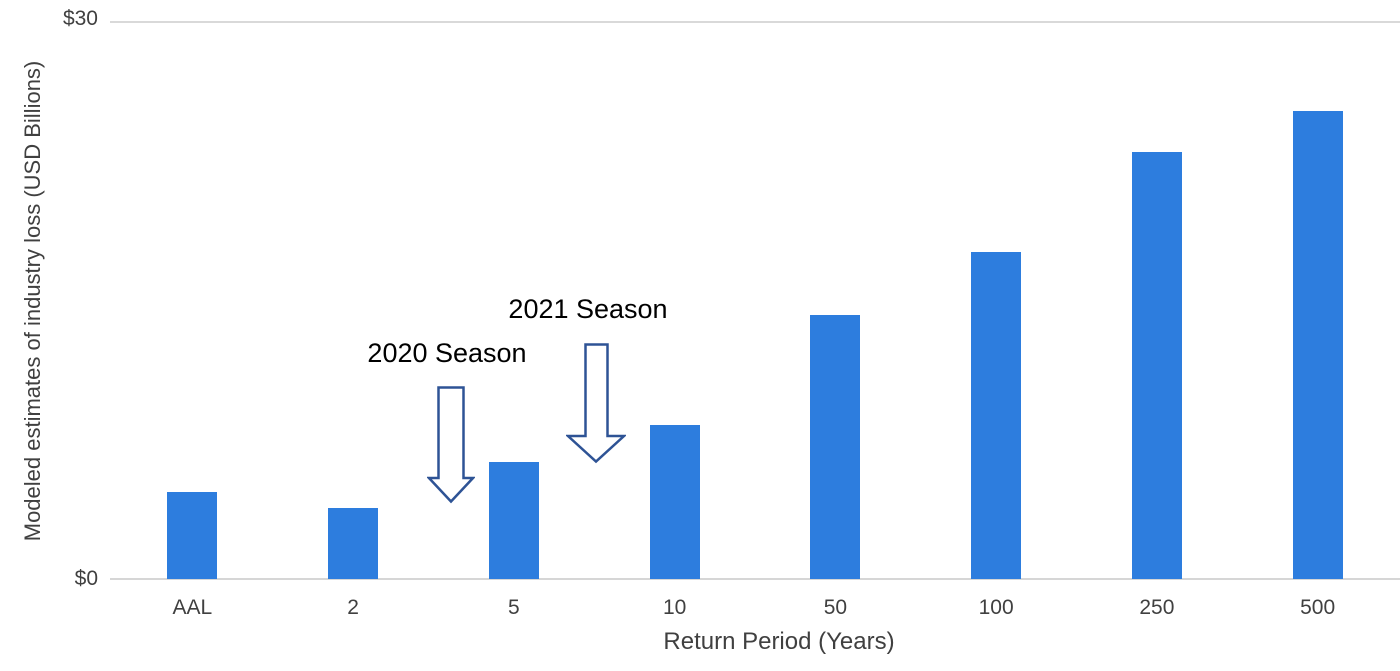  Describe the element at coordinates (192, 607) in the screenshot. I see `x-tick-label-AAL: AAL` at that location.